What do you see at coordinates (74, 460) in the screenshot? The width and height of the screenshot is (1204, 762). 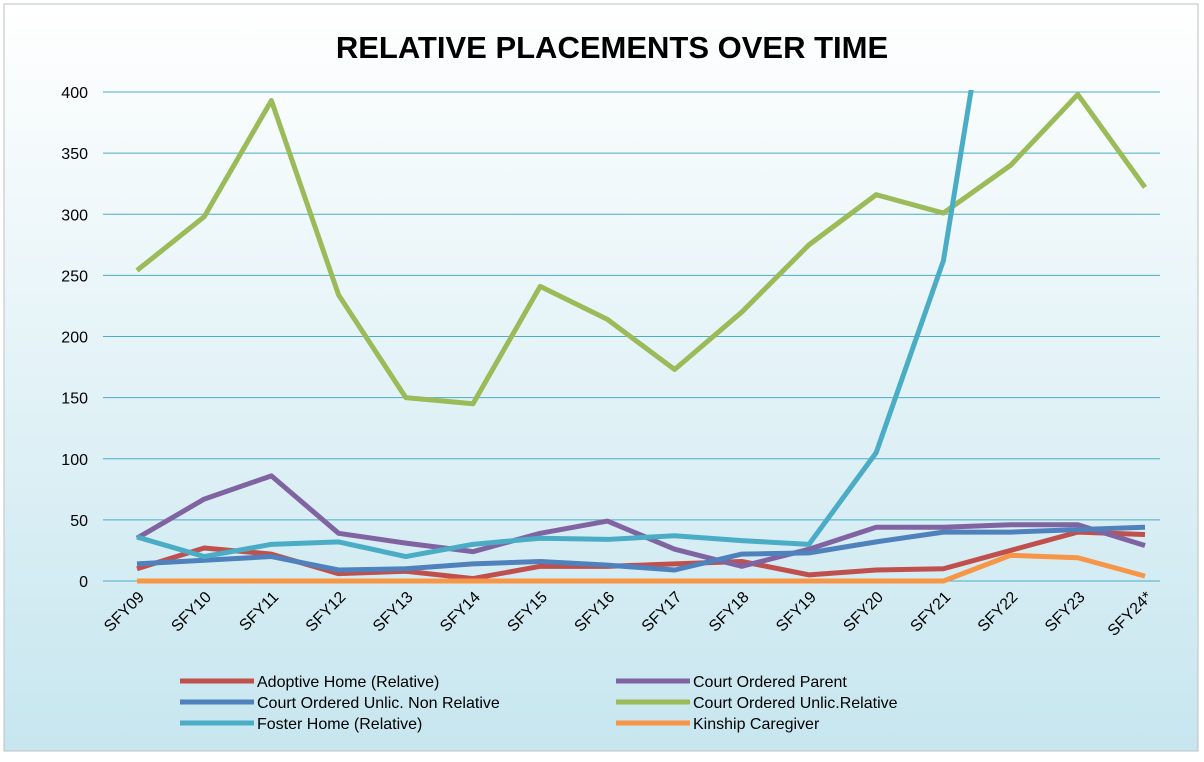 I see `y-tick-label: 100` at bounding box center [74, 460].